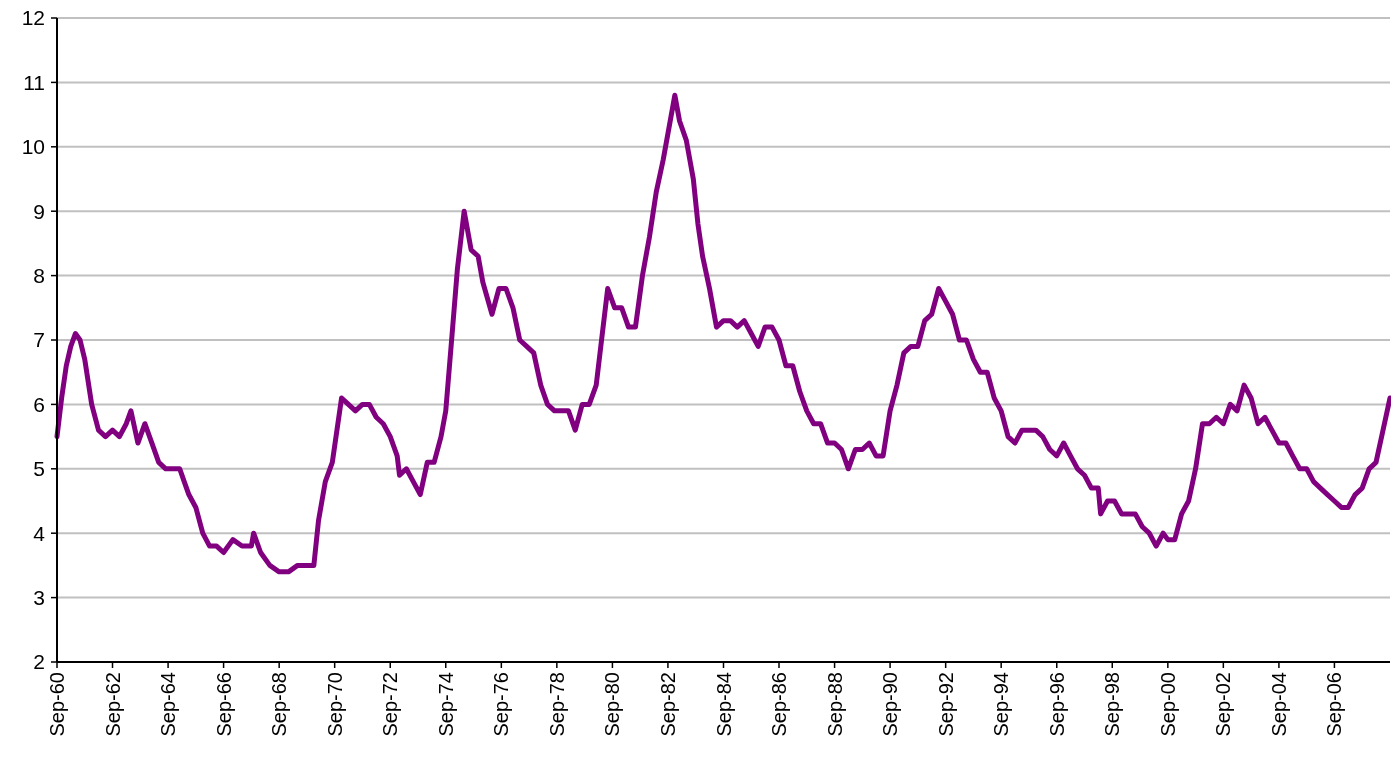 Image resolution: width=1391 pixels, height=764 pixels. I want to click on y-tick-label: 10, so click(33, 147).